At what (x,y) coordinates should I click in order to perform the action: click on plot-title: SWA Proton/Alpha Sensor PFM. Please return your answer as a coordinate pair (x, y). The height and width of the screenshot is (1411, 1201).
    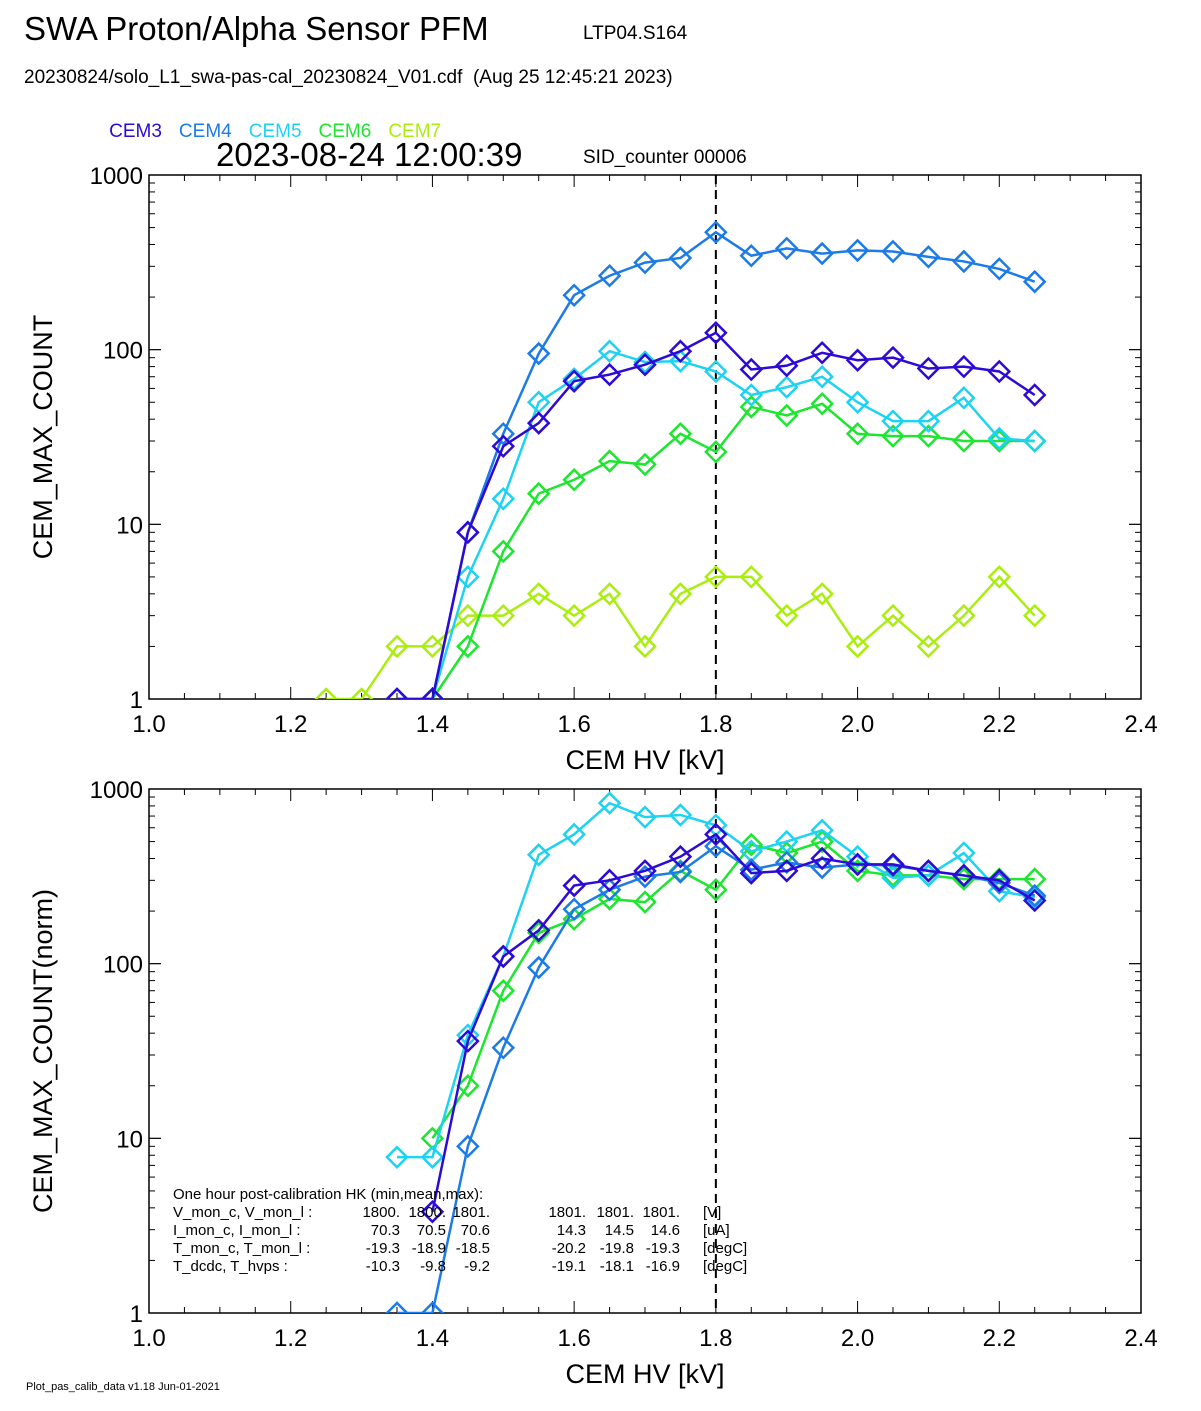
    Looking at the image, I should click on (256, 28).